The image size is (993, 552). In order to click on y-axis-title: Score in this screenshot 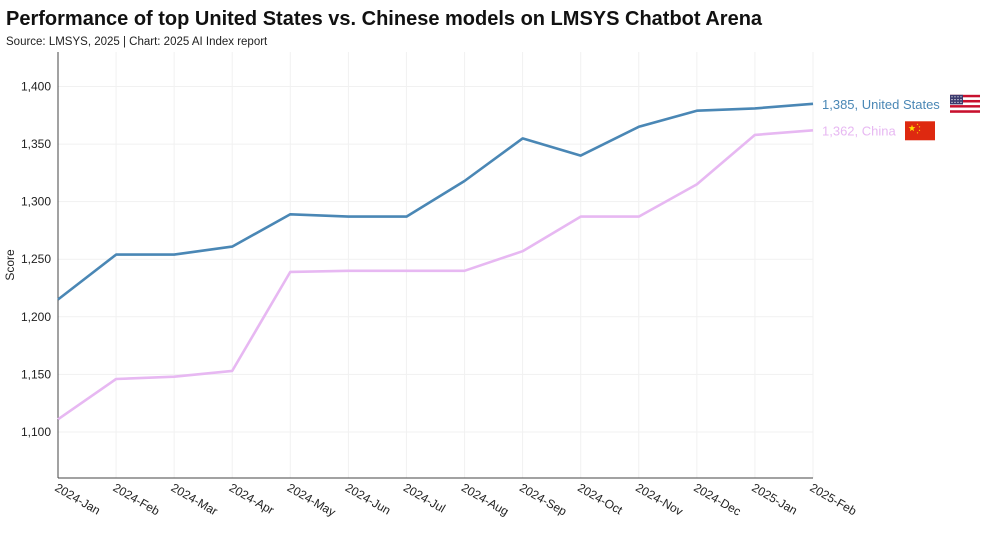, I will do `click(10, 265)`.